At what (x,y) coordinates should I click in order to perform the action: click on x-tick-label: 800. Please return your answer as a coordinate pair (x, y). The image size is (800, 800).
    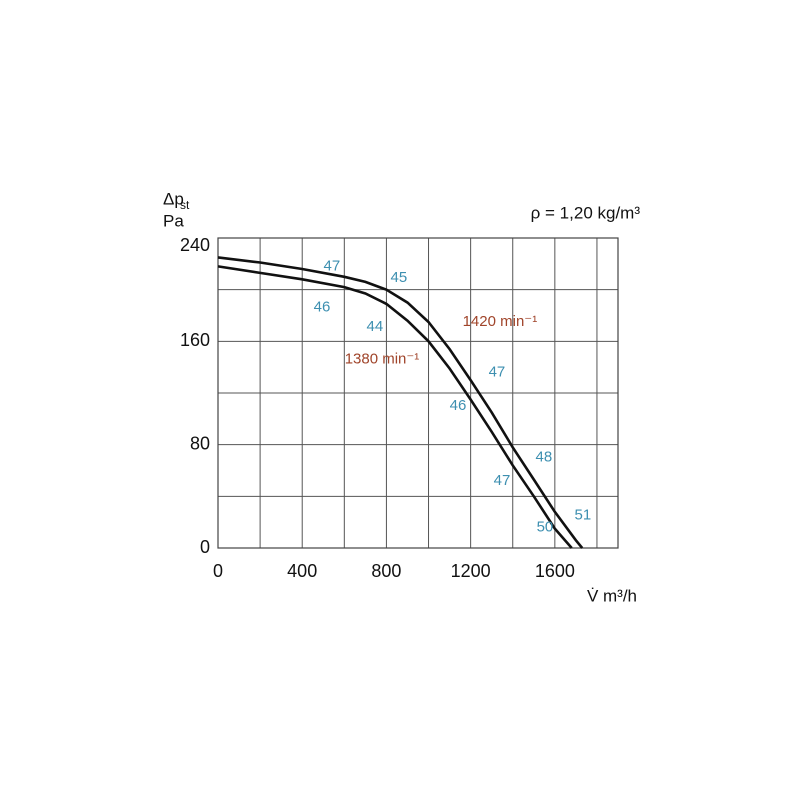
    Looking at the image, I should click on (386, 571).